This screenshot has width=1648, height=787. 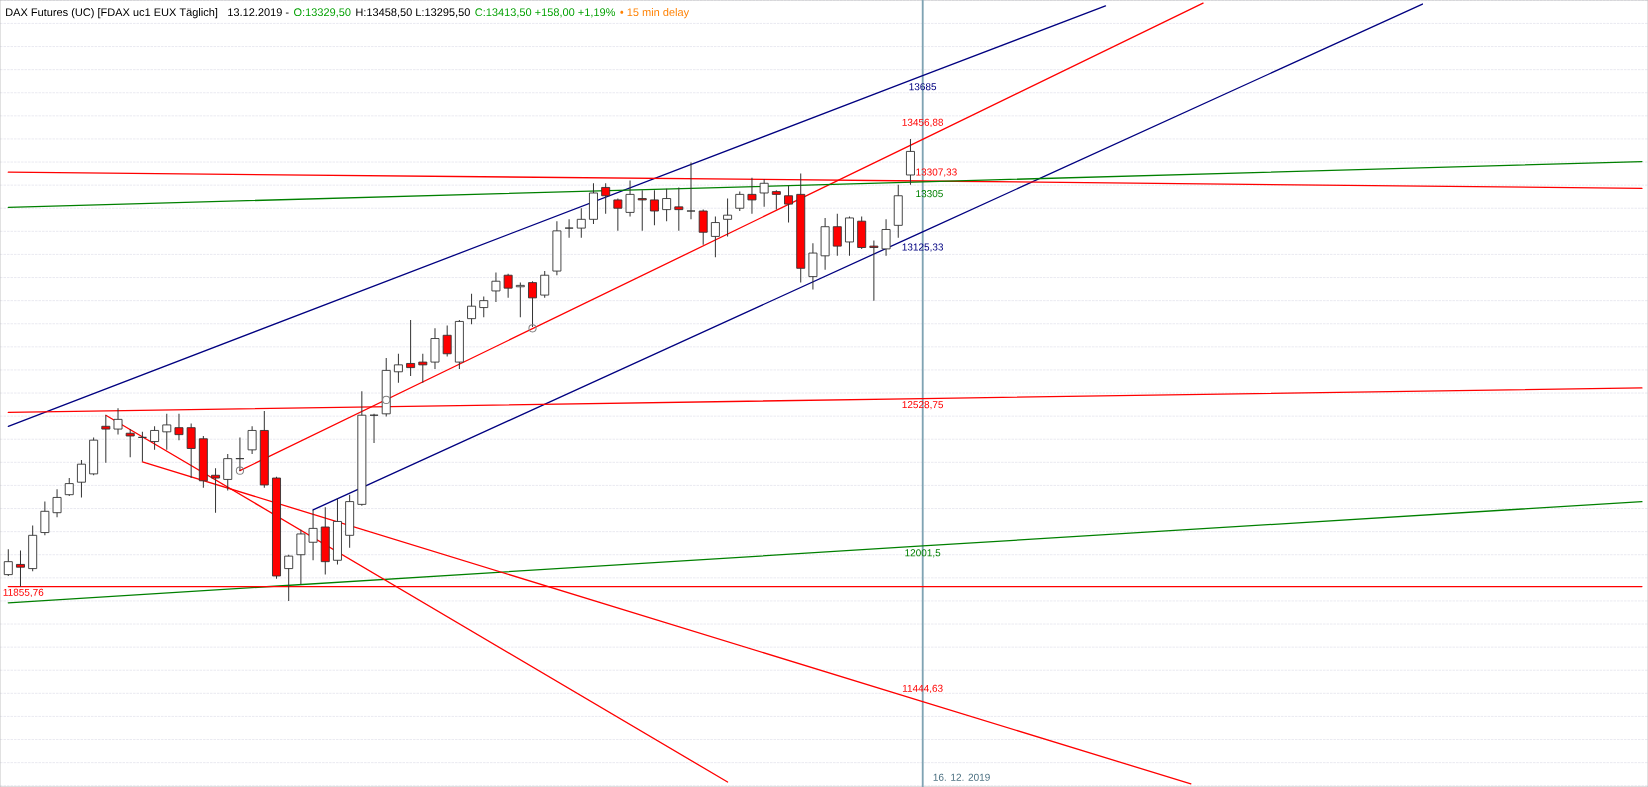 What do you see at coordinates (922, 689) in the screenshot?
I see `annotation: 11444,63` at bounding box center [922, 689].